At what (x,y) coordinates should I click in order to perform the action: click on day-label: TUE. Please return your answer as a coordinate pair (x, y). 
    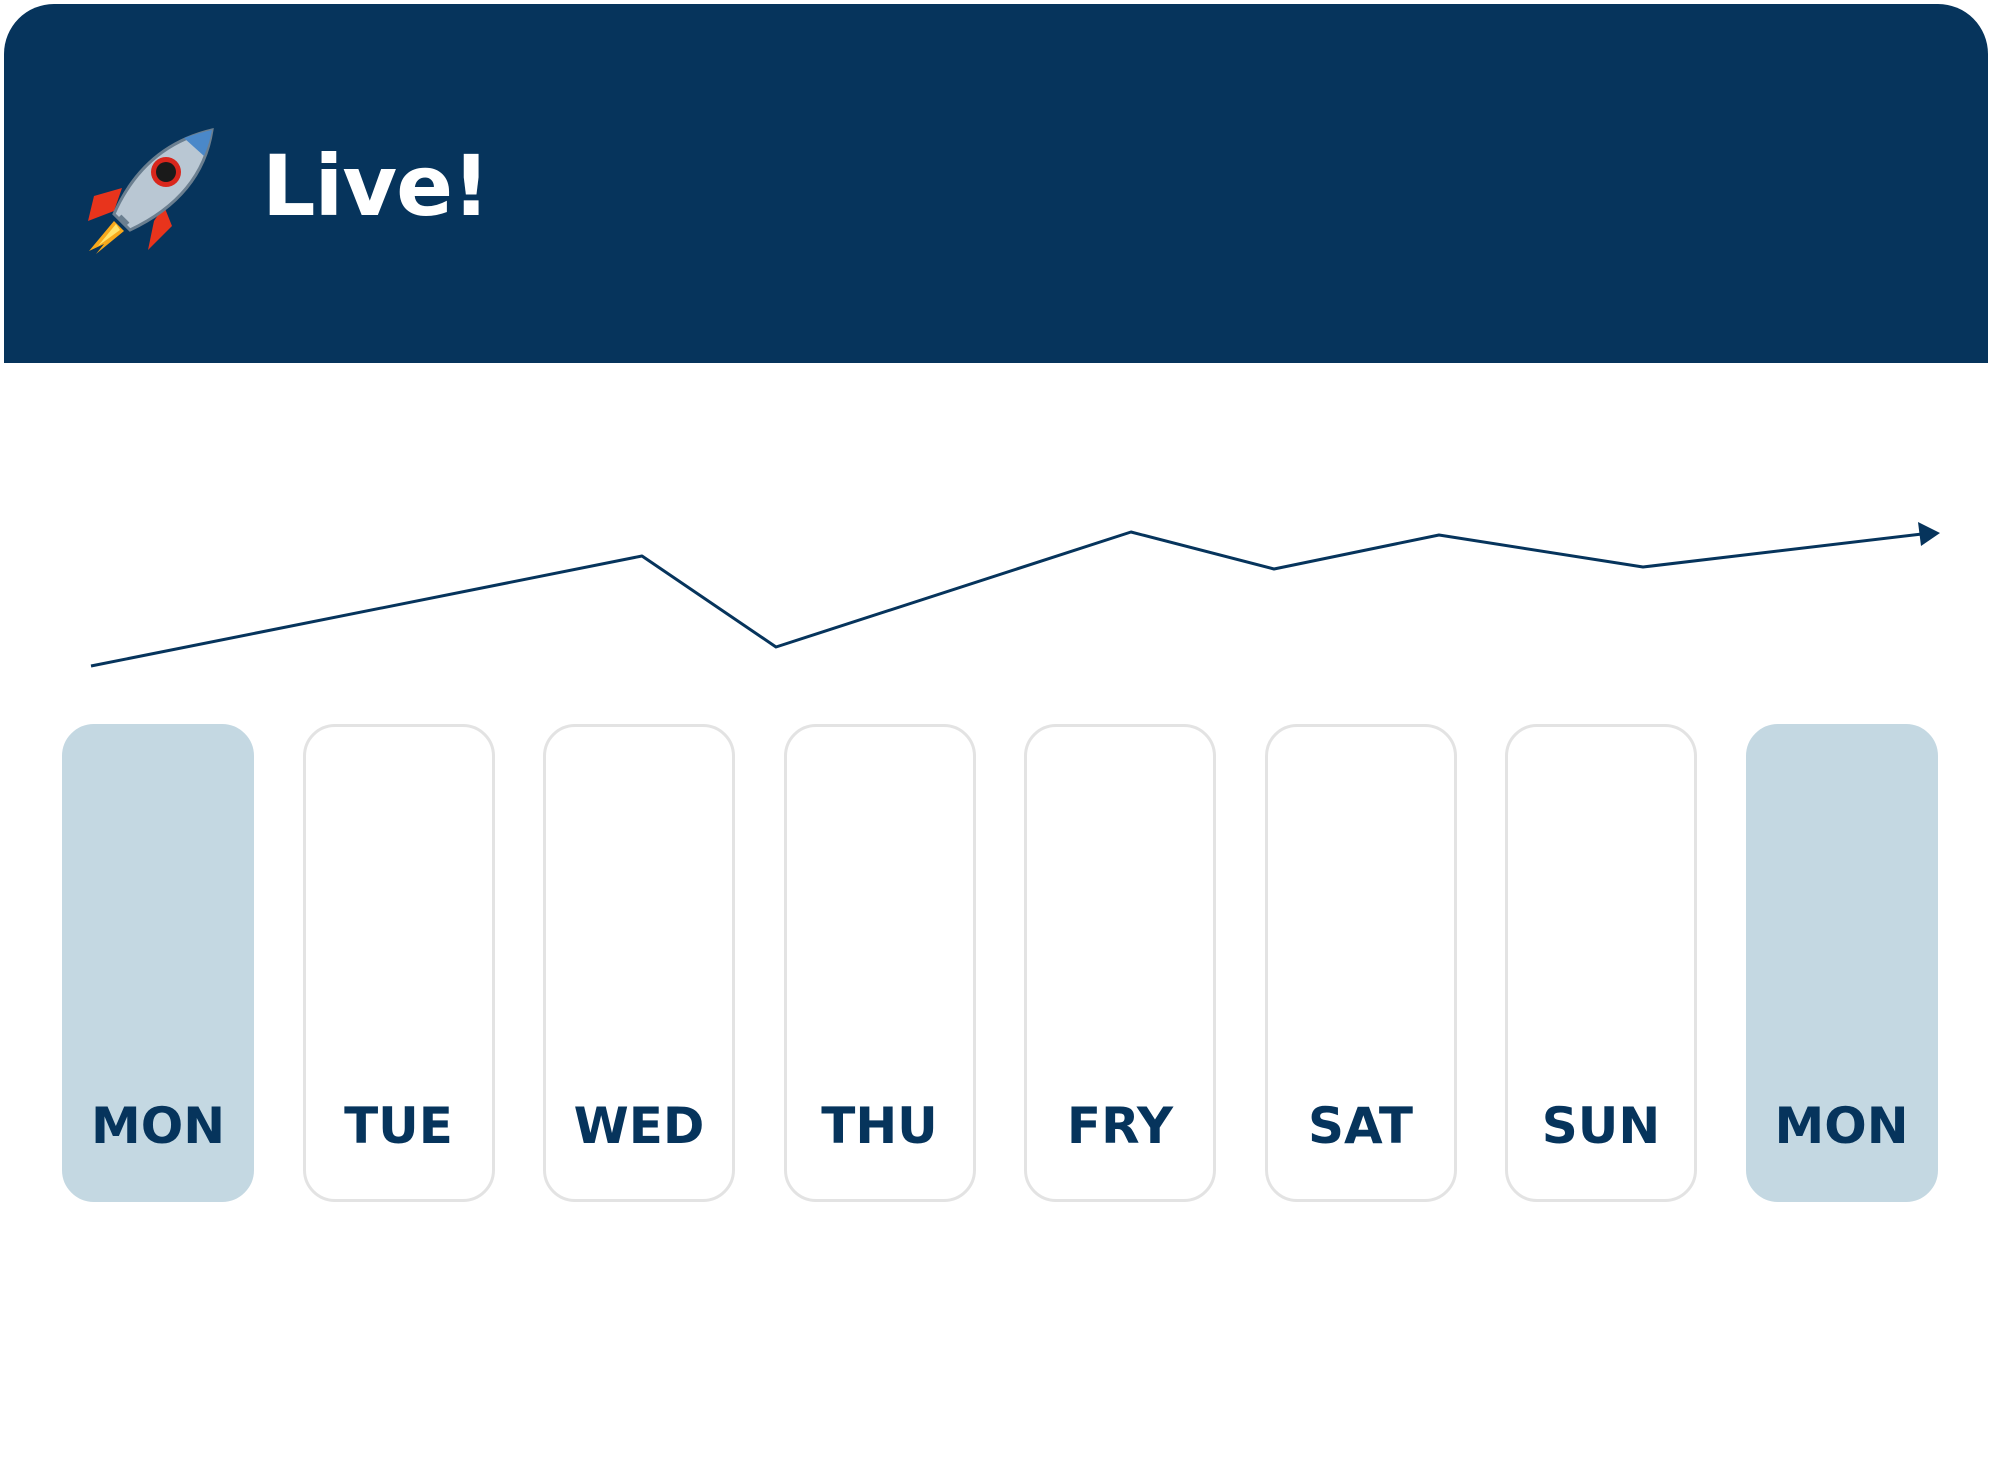
    Looking at the image, I should click on (398, 1126).